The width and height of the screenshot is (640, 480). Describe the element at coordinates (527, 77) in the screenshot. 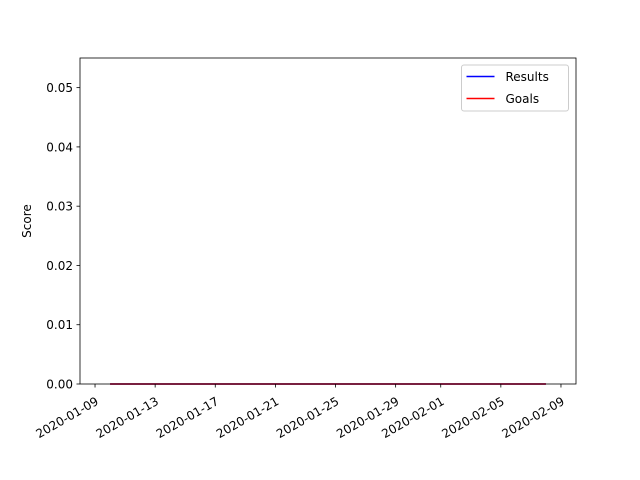

I see `legend-label-results: Results` at that location.